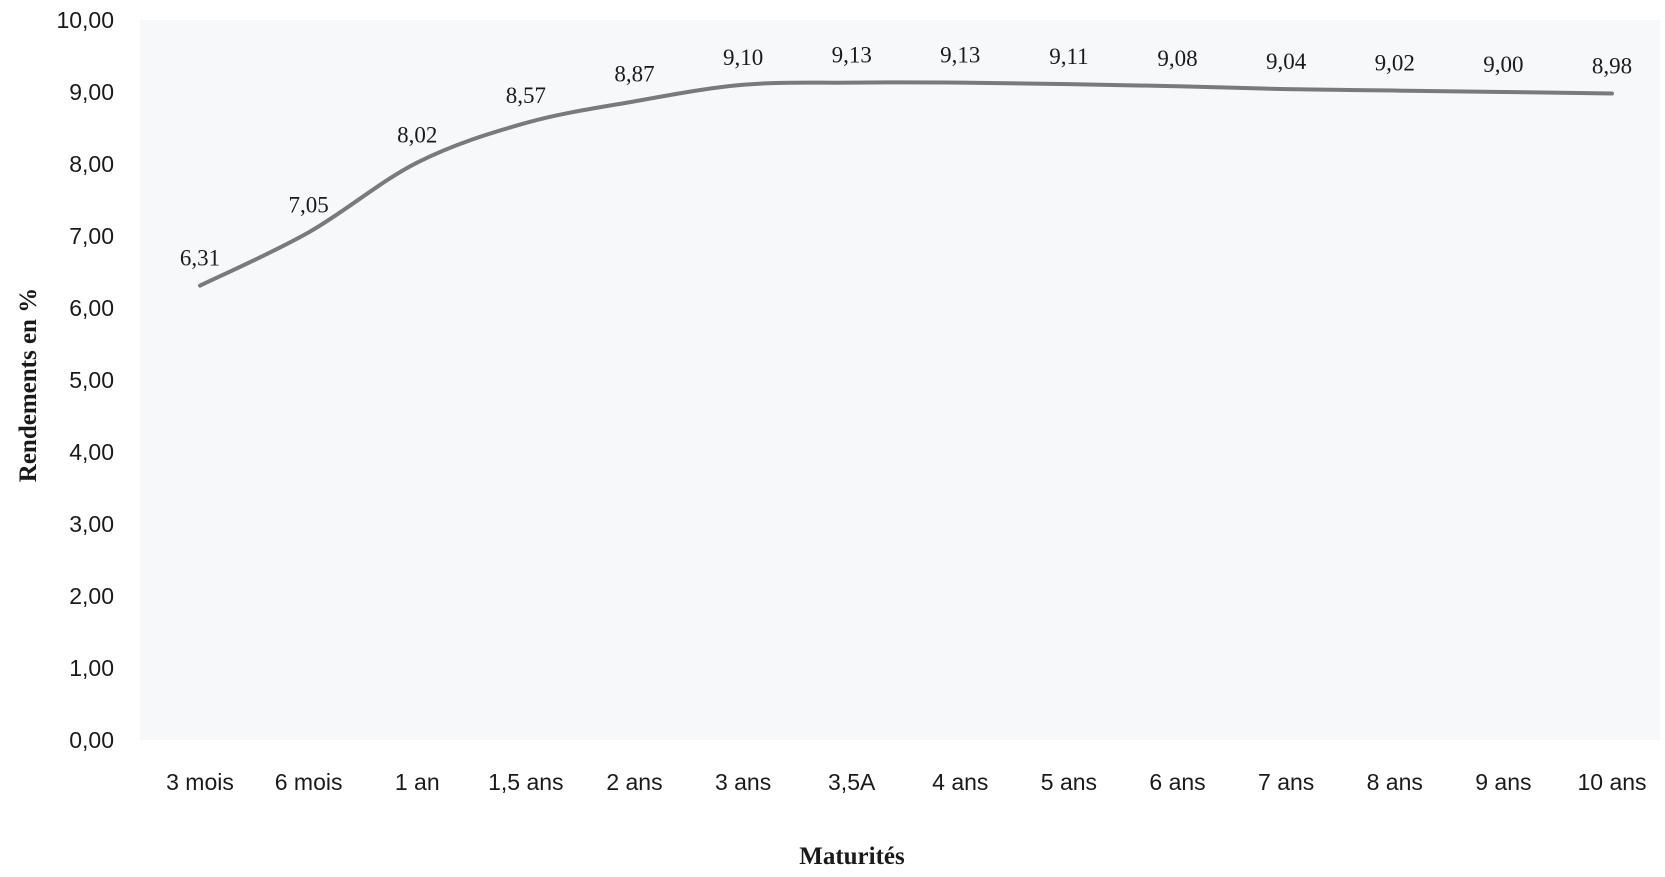  I want to click on data-label: 8,87, so click(634, 73).